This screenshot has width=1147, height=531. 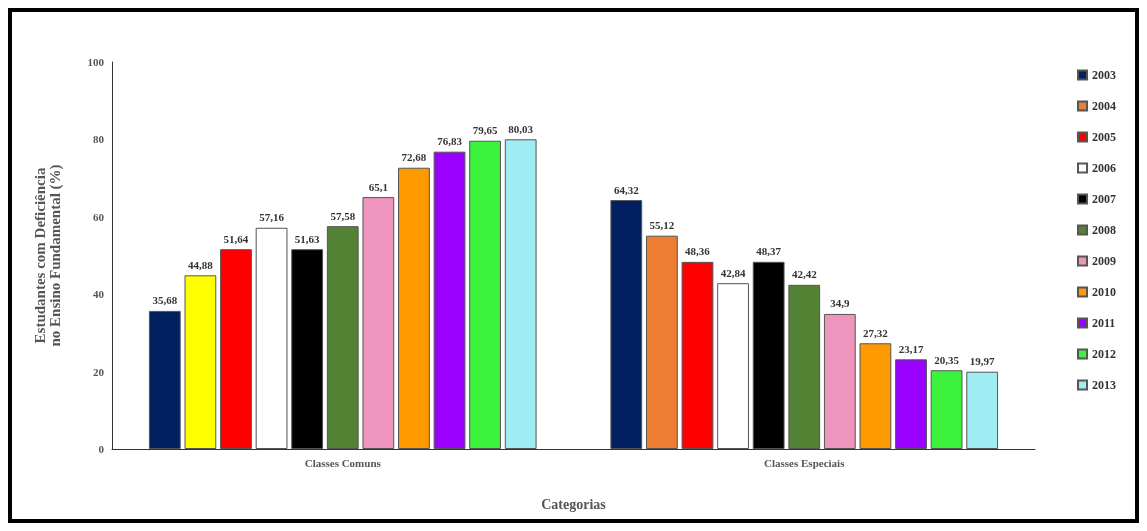 What do you see at coordinates (574, 504) in the screenshot?
I see `x-axis-title: Categorias` at bounding box center [574, 504].